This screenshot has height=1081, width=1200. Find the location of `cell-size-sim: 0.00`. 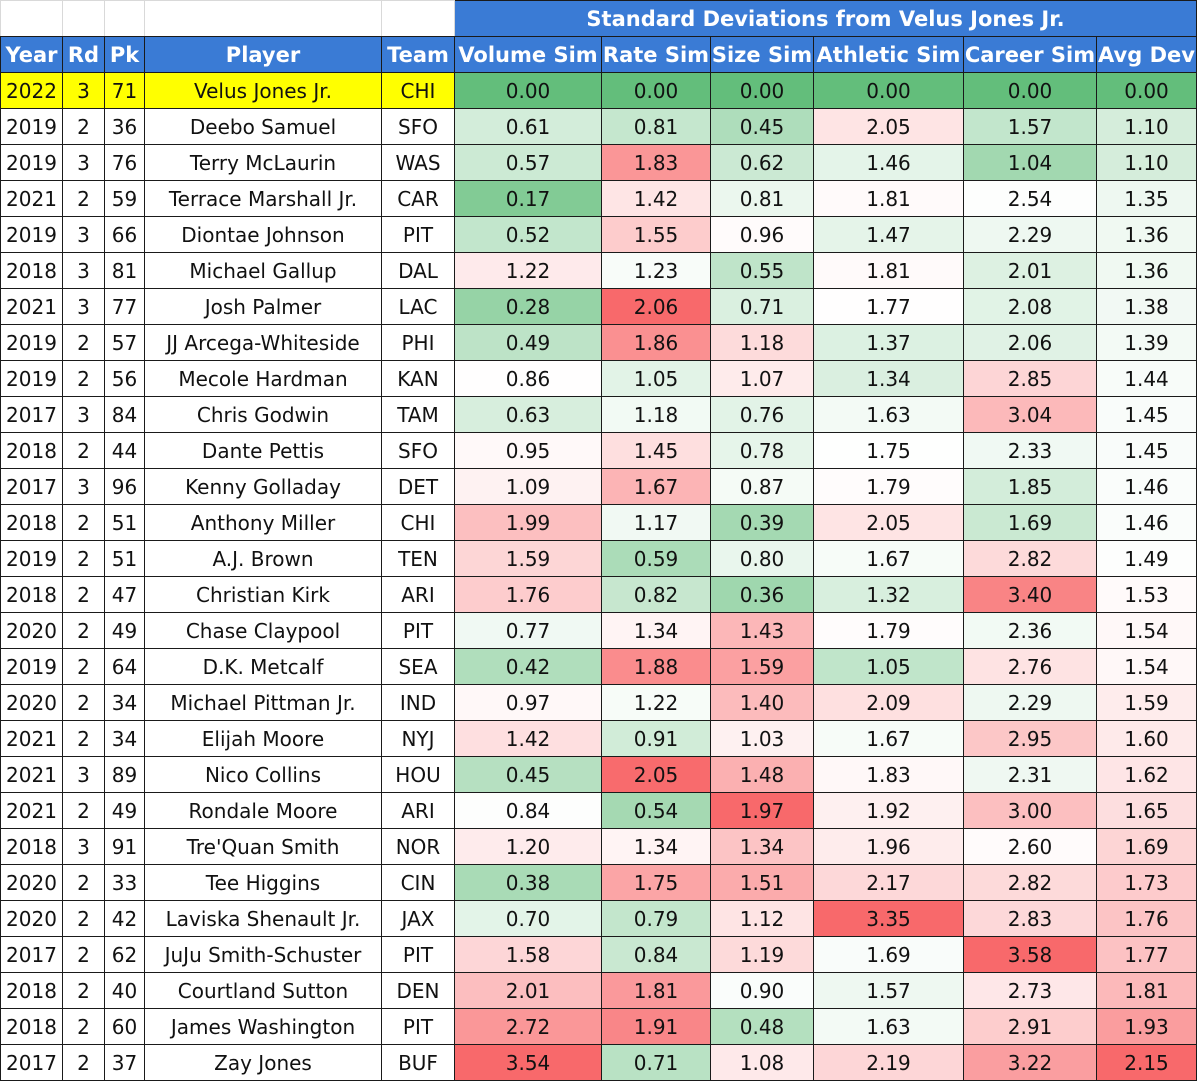

cell-size-sim: 0.00 is located at coordinates (762, 90).